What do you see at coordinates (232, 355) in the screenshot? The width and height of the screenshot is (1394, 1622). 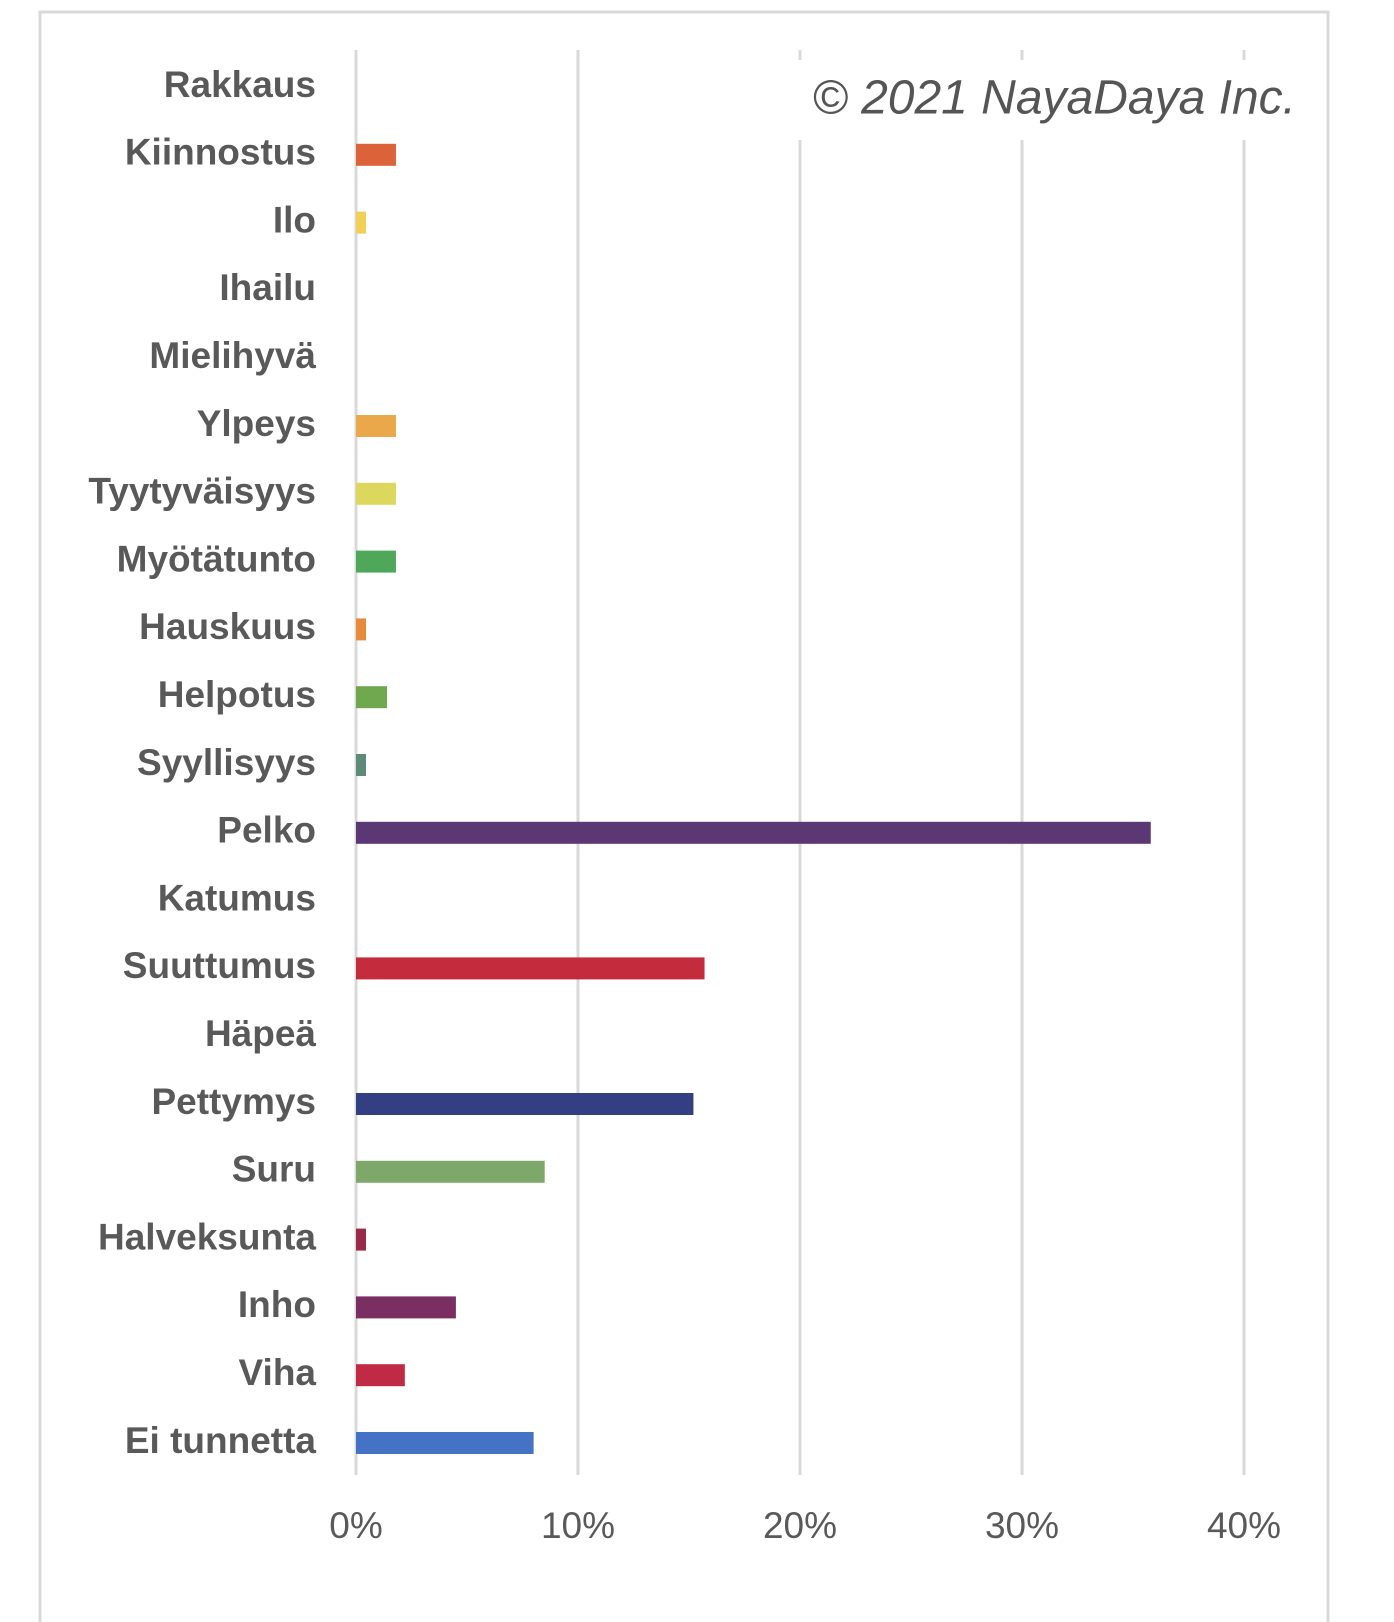 I see `y-tick-label: Mielihyvä` at bounding box center [232, 355].